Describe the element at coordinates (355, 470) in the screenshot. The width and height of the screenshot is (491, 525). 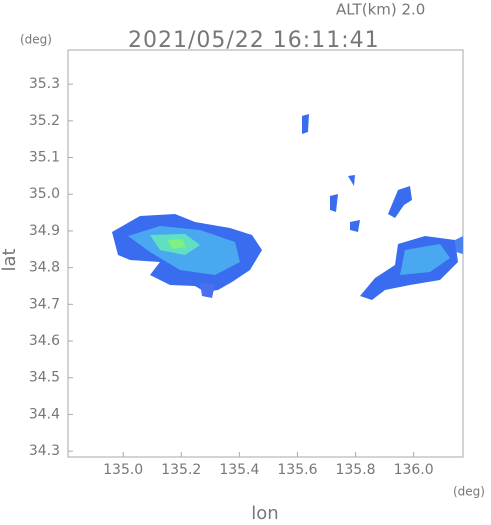
I see `x-tick-label: 135.8` at that location.